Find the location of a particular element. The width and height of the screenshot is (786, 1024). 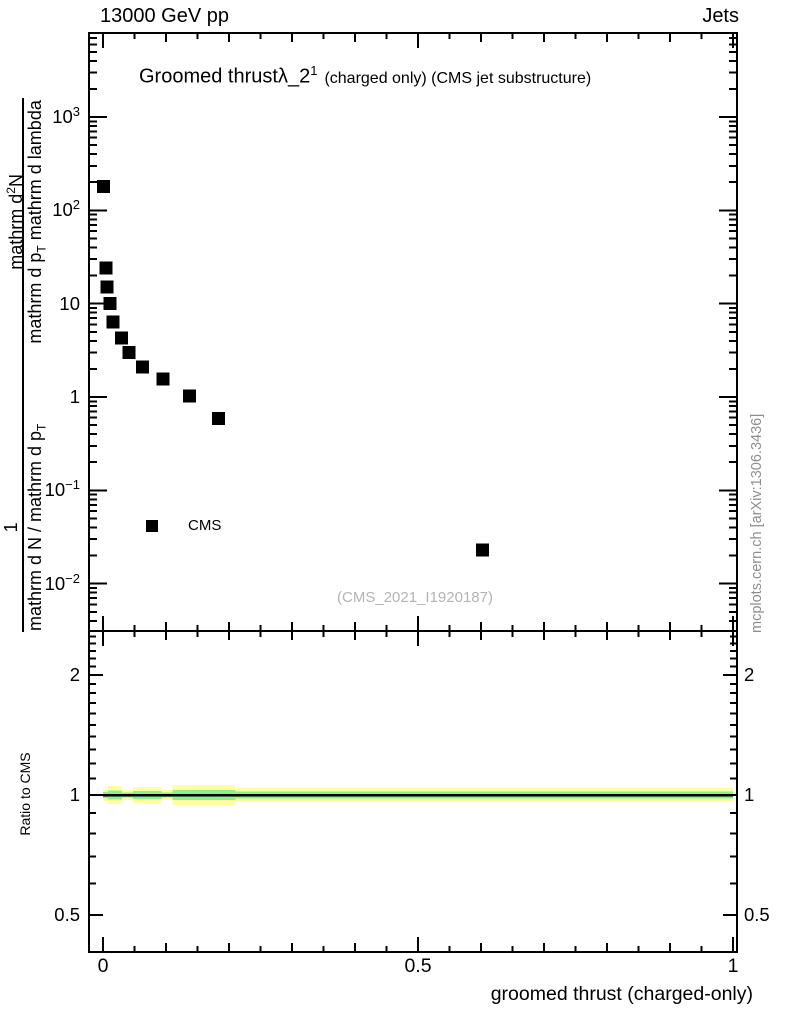

tick-label: 10² is located at coordinates (66, 209).